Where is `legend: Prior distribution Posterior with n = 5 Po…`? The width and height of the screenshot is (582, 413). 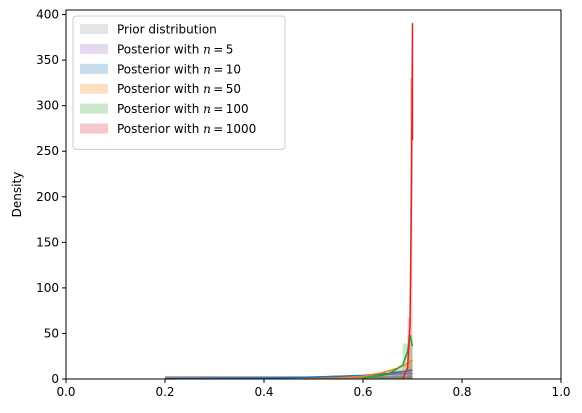
legend: Prior distribution Posterior with n = 5 Po… is located at coordinates (179, 82).